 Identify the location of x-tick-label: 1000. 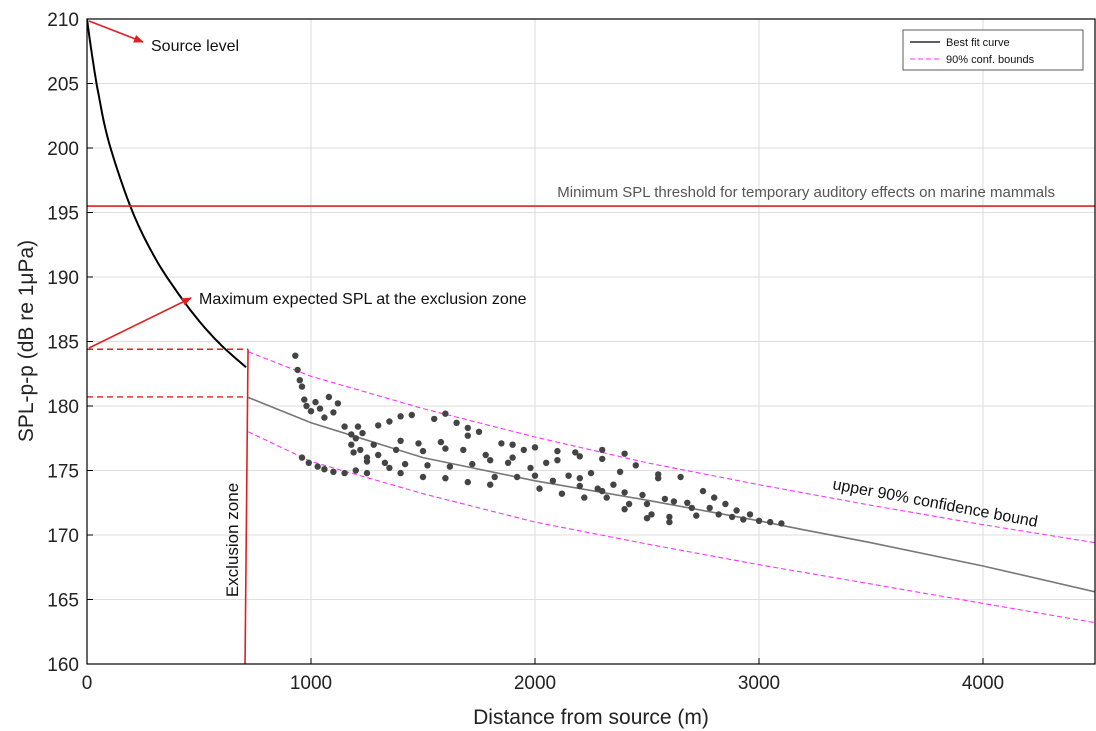
(311, 683).